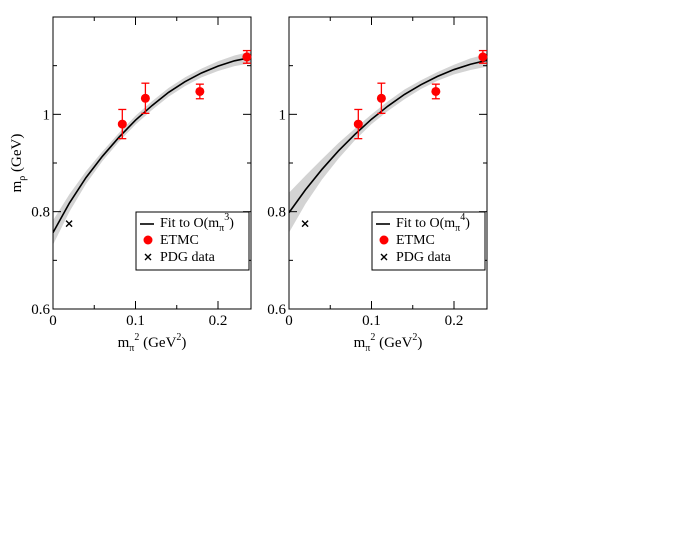  I want to click on y-axis-label-part-0: m, so click(17, 186).